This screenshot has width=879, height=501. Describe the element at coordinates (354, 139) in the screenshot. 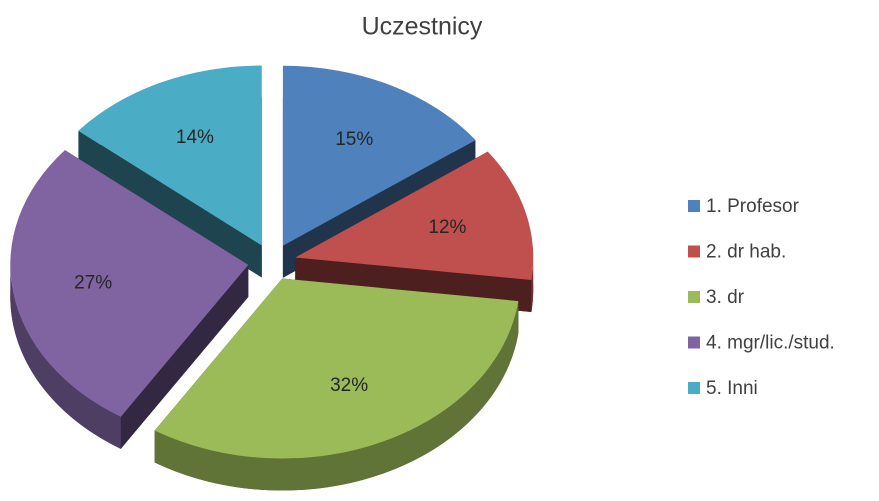

I see `data-label: 15%` at that location.